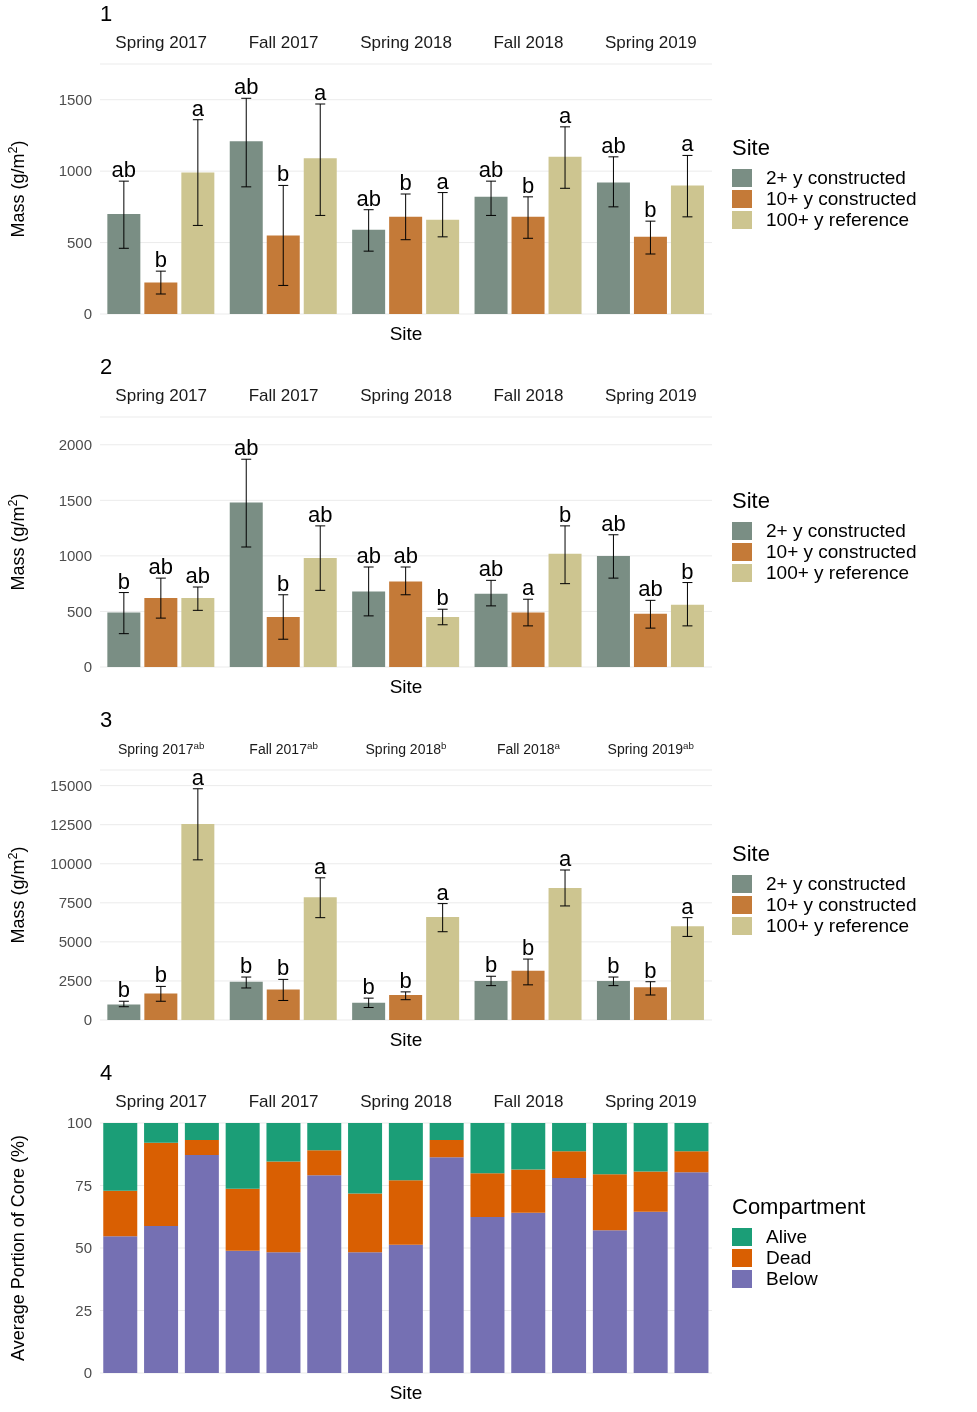  I want to click on legend-label: 10+ y constructed, so click(841, 198).